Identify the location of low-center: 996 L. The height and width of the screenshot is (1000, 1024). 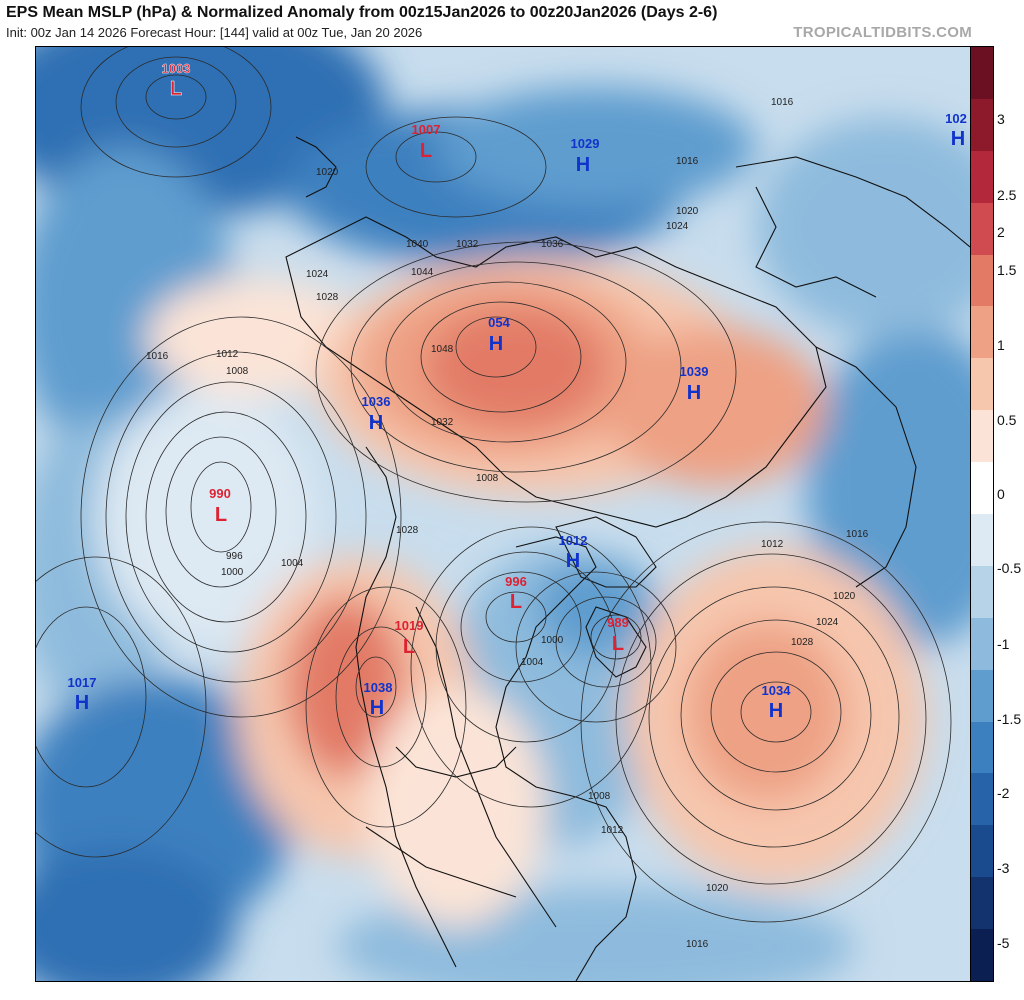
(516, 593).